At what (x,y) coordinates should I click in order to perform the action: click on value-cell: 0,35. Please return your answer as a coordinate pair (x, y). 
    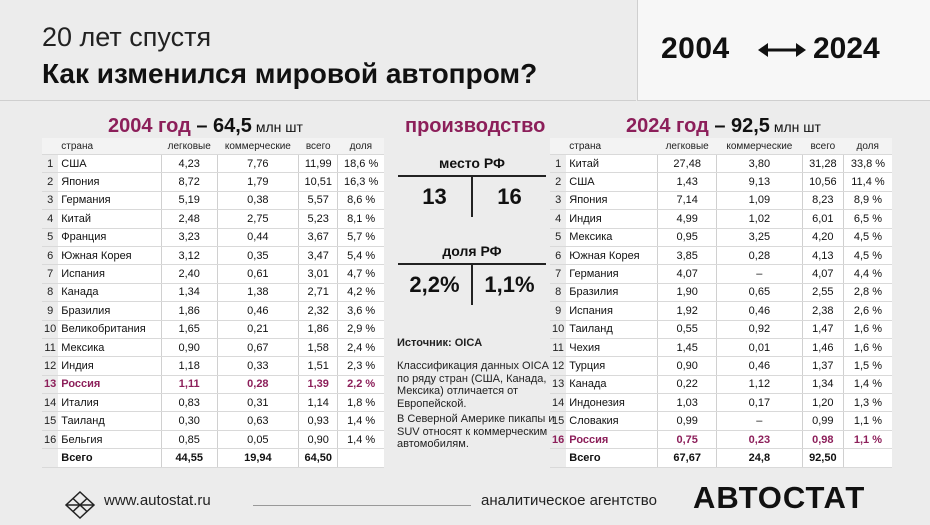
    Looking at the image, I should click on (257, 256).